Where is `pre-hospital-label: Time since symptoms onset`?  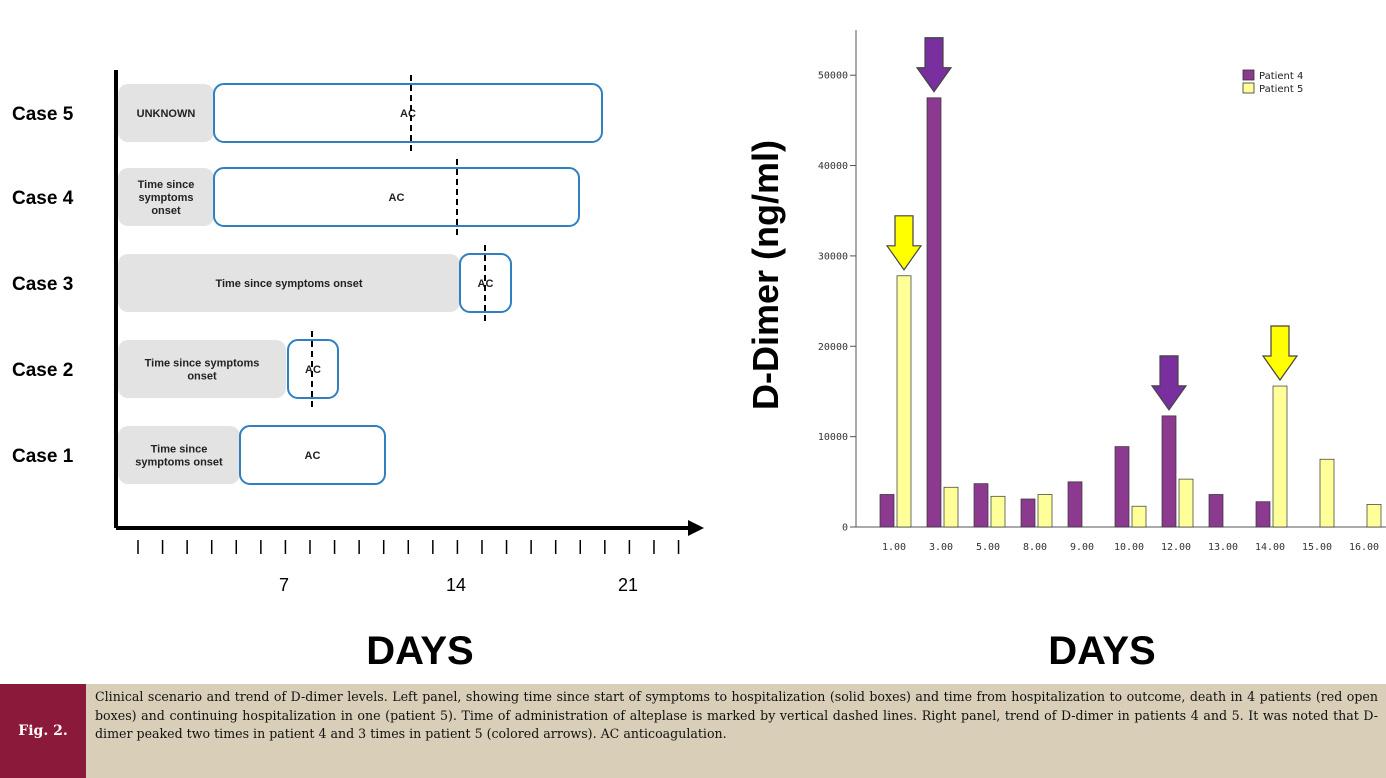
pre-hospital-label: Time since symptoms onset is located at coordinates (288, 284).